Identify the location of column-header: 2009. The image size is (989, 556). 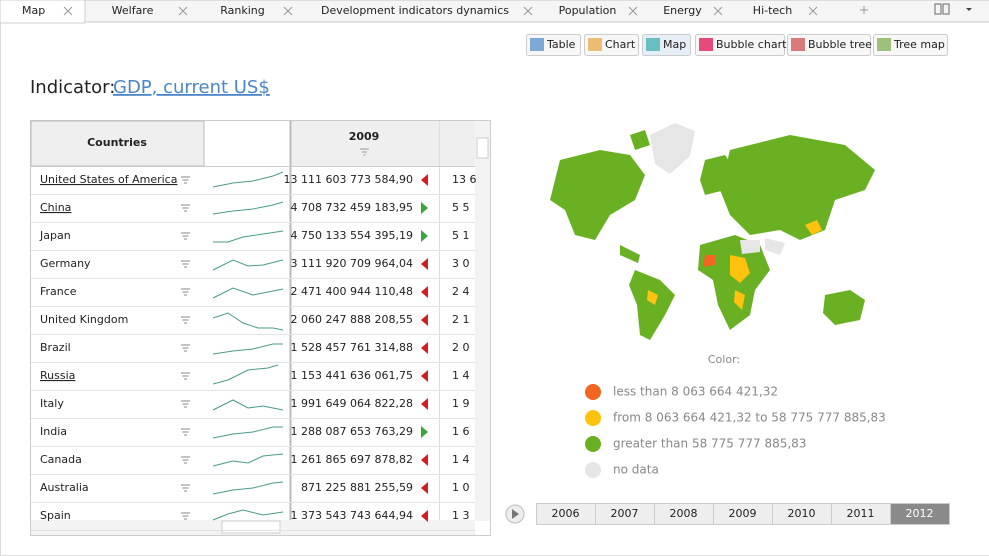
(364, 136).